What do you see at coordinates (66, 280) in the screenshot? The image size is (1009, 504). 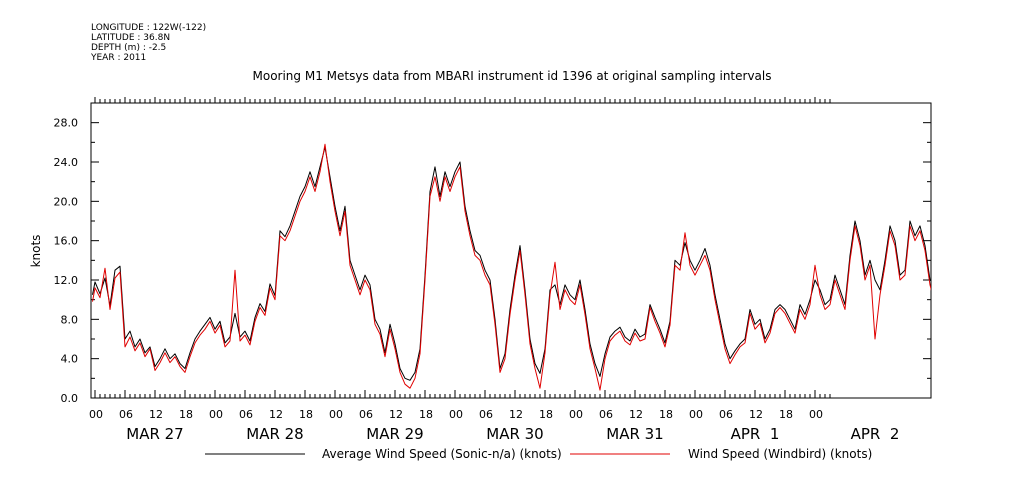 I see `y-tick-label: 12.0` at bounding box center [66, 280].